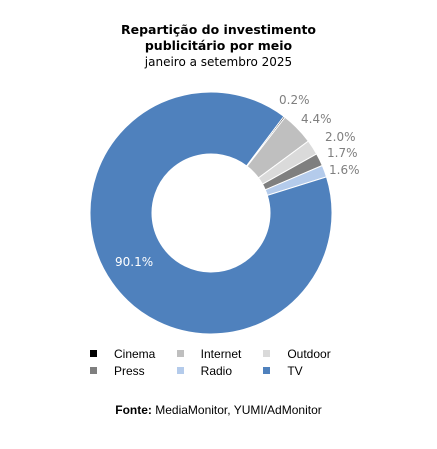 This screenshot has height=449, width=437. I want to click on legend-swatch-radio, so click(180, 370).